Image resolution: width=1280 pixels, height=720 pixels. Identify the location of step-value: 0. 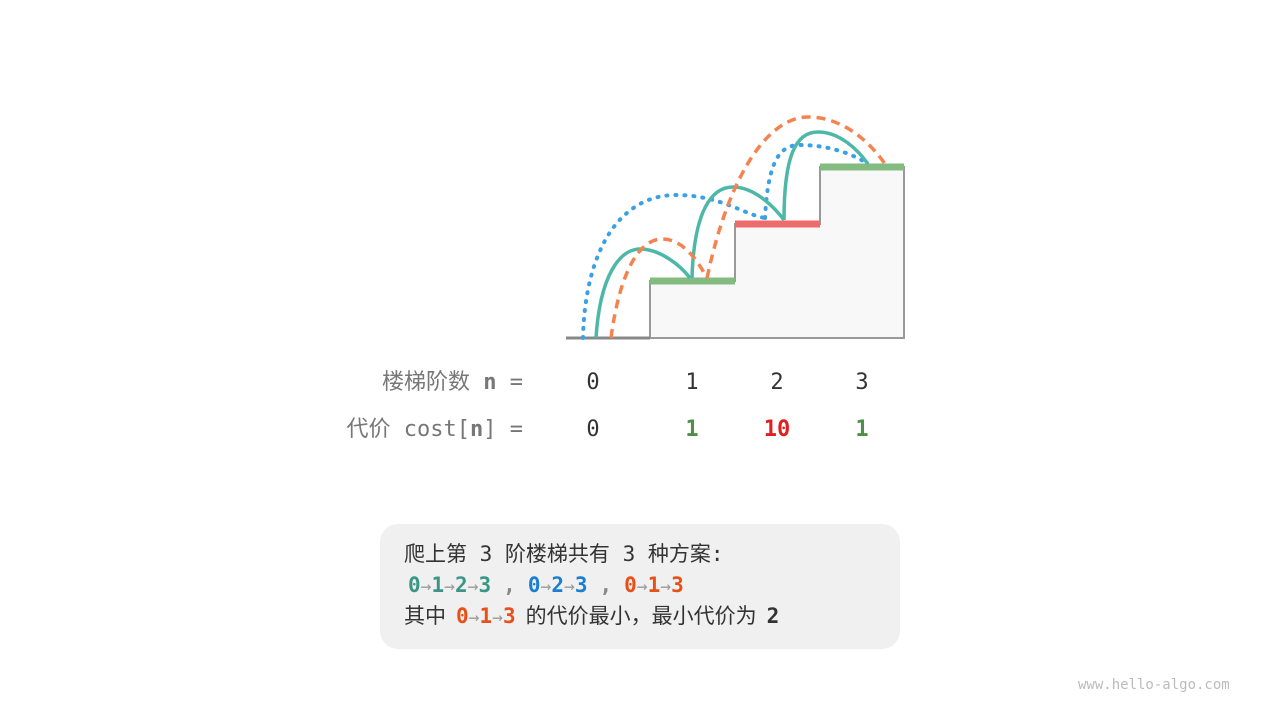
(593, 382).